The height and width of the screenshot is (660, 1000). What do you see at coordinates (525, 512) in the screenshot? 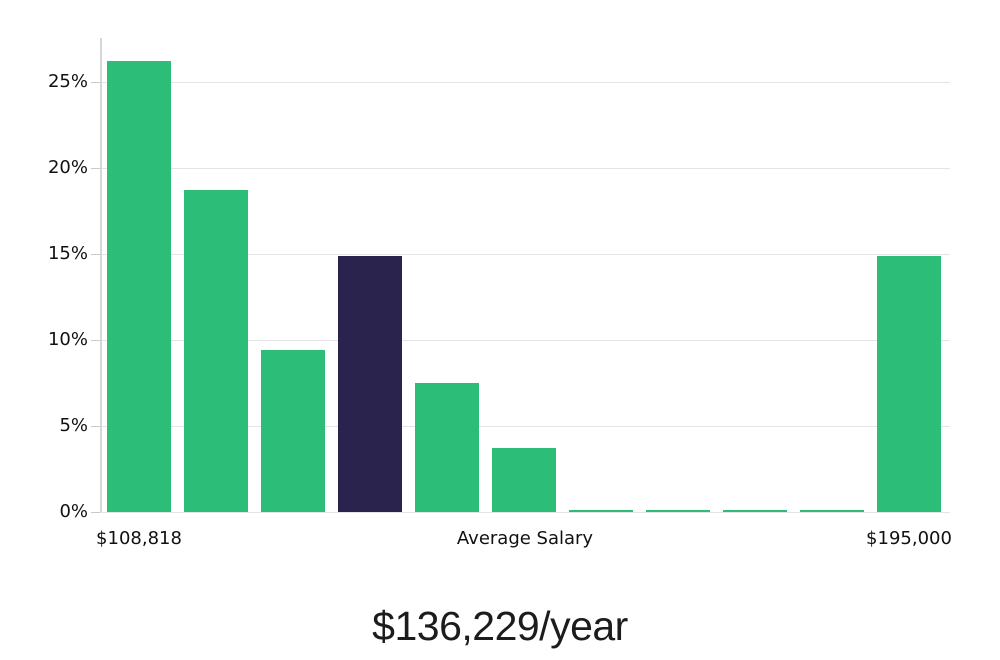
I see `gridline-0%` at bounding box center [525, 512].